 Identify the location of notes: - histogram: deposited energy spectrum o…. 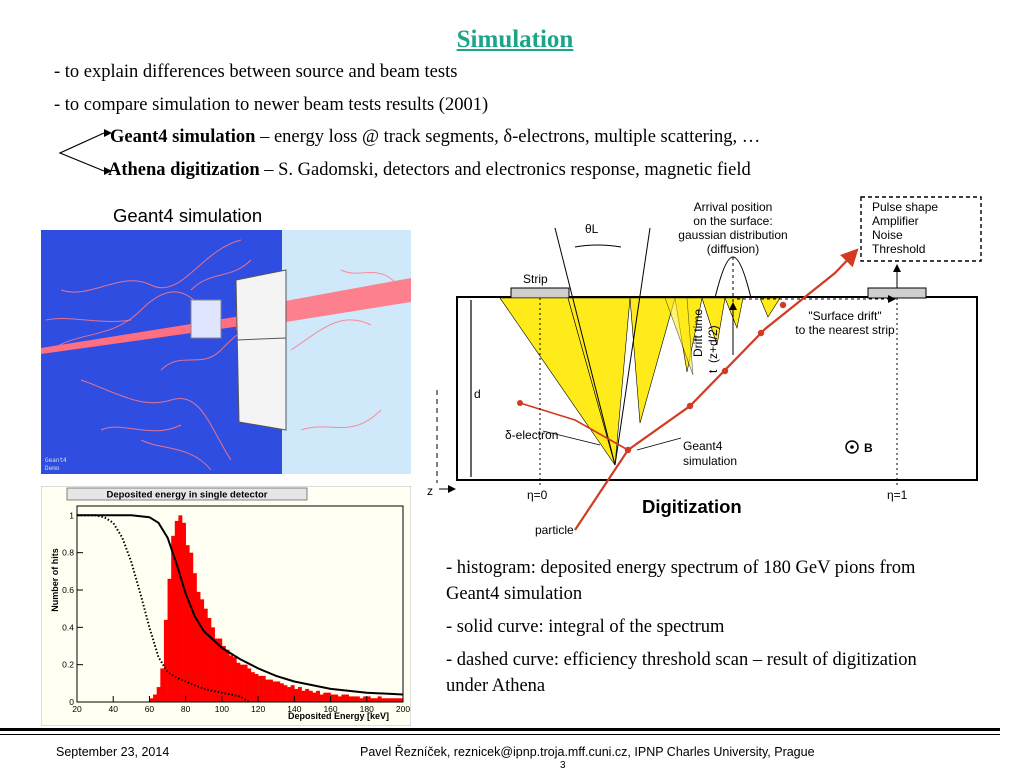
(696, 627).